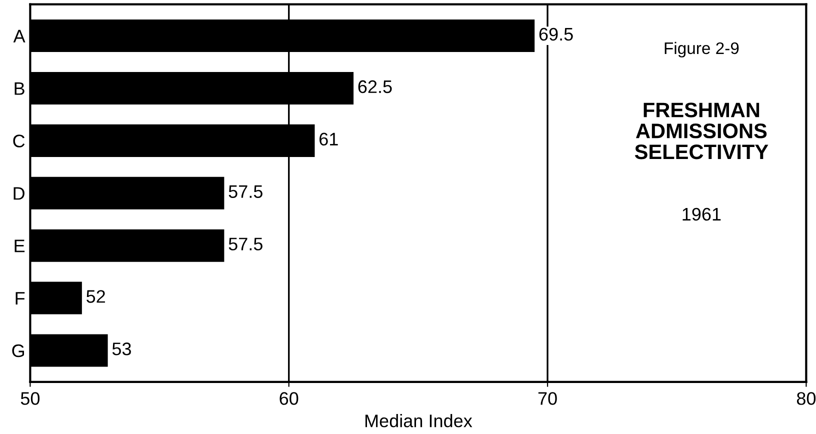  What do you see at coordinates (20, 298) in the screenshot?
I see `y-tick-label: F` at bounding box center [20, 298].